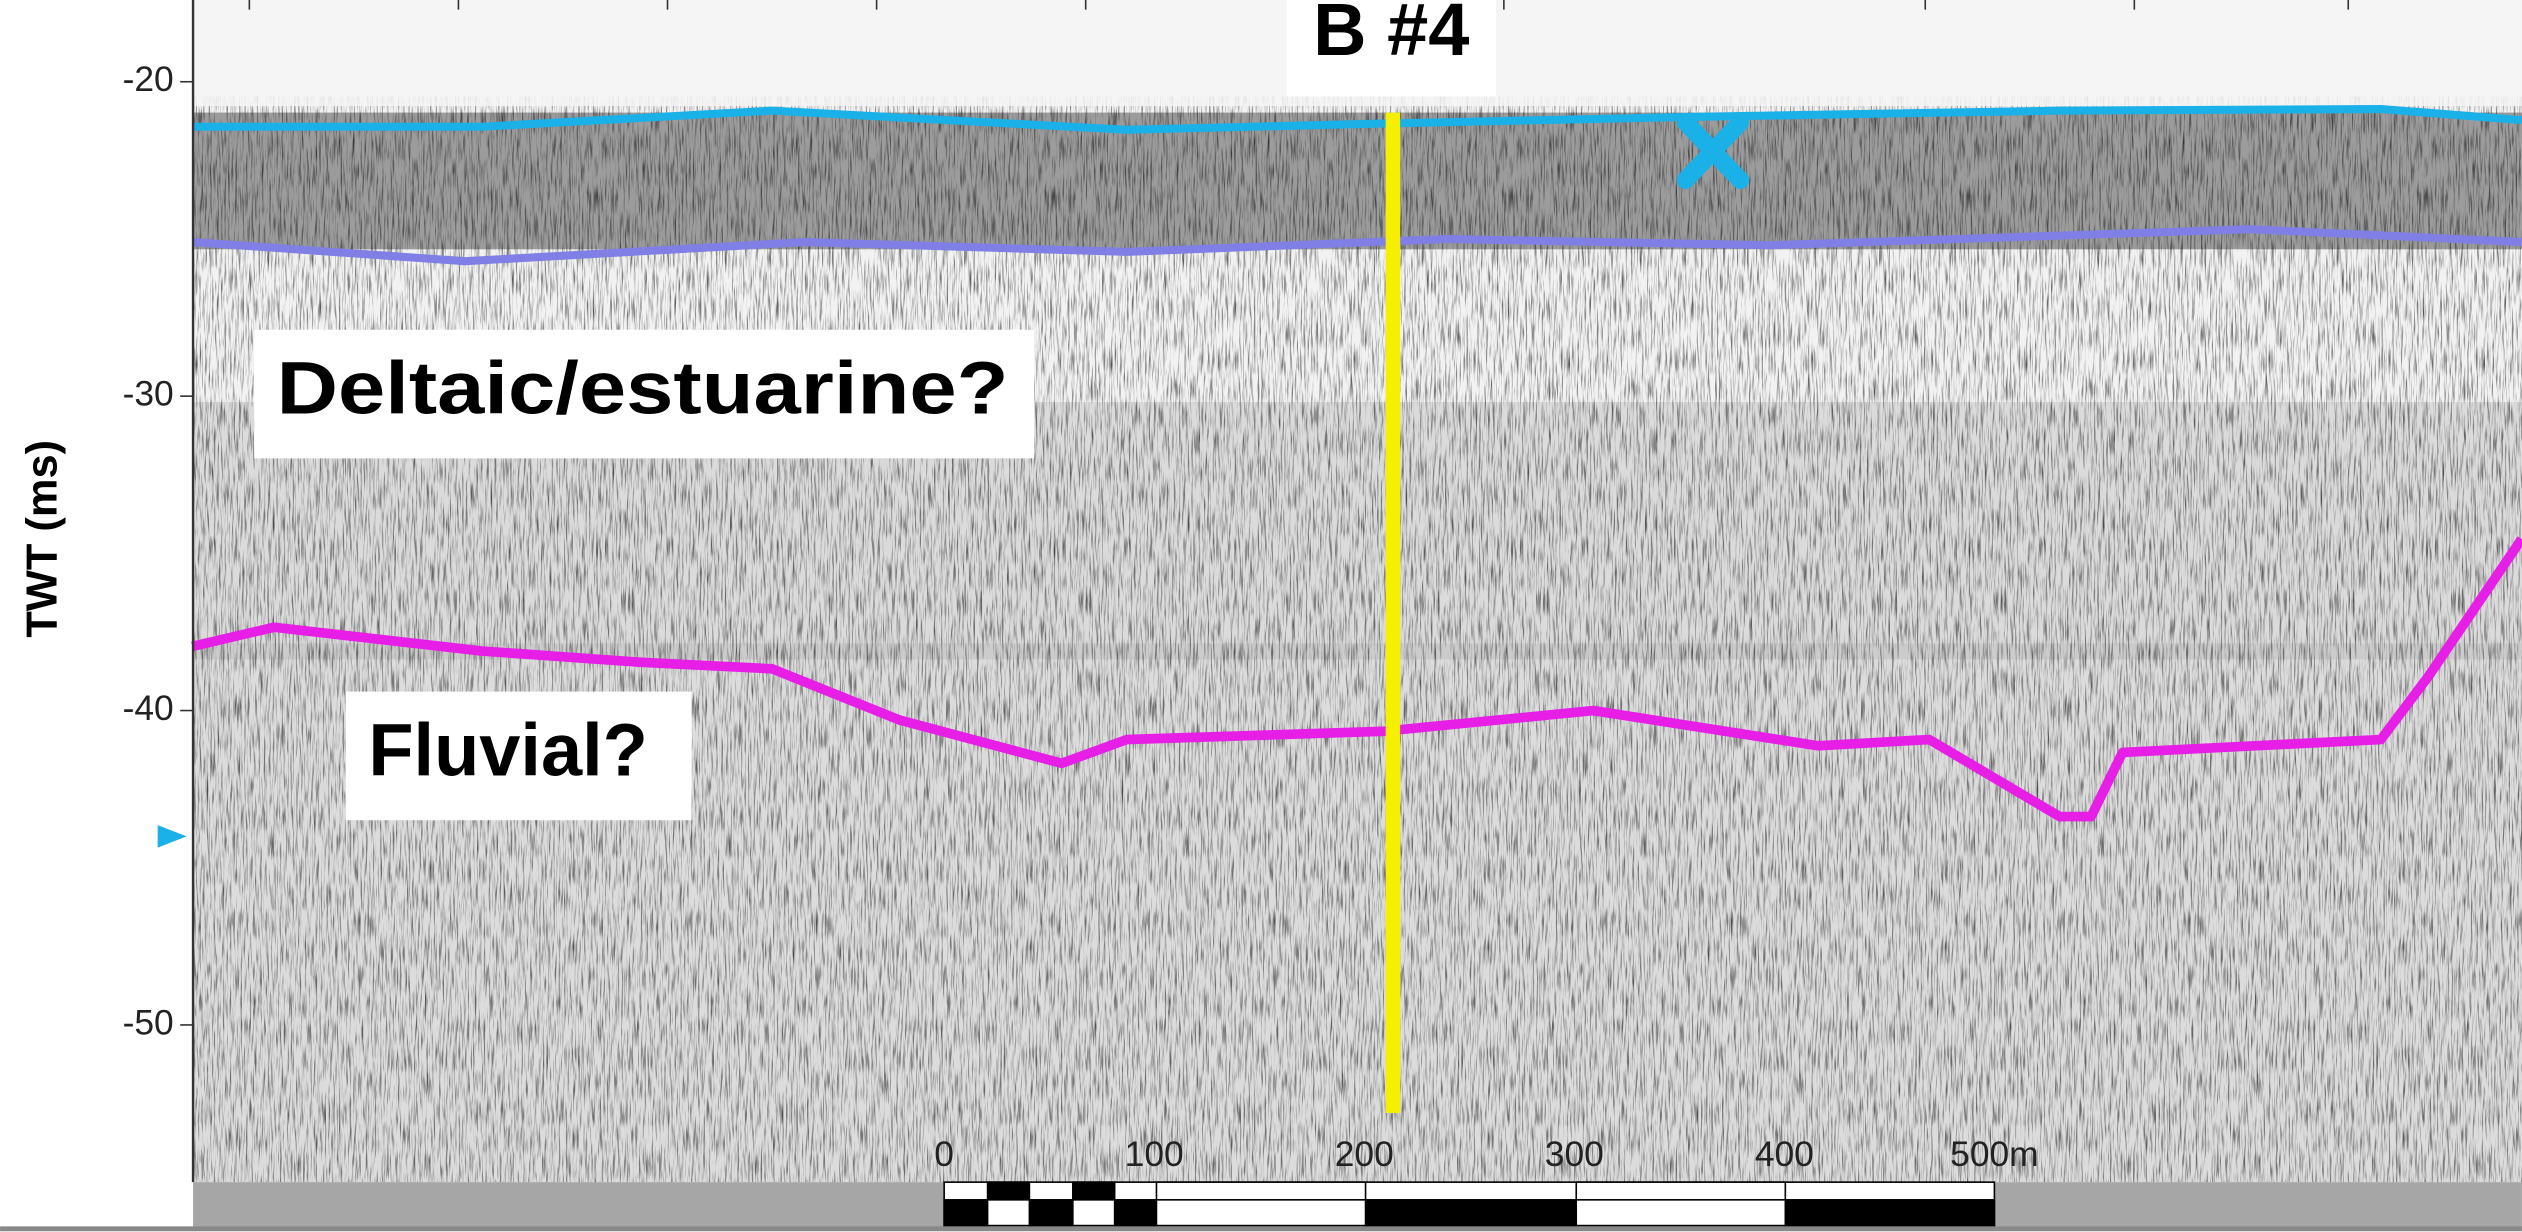 Image resolution: width=2522 pixels, height=1232 pixels. What do you see at coordinates (1784, 1154) in the screenshot?
I see `scalebar-label: 400` at bounding box center [1784, 1154].